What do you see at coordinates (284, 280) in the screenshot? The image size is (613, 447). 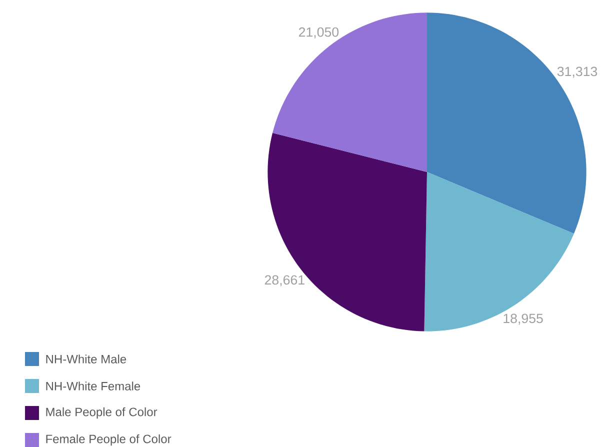 I see `data-label: 28,661` at bounding box center [284, 280].